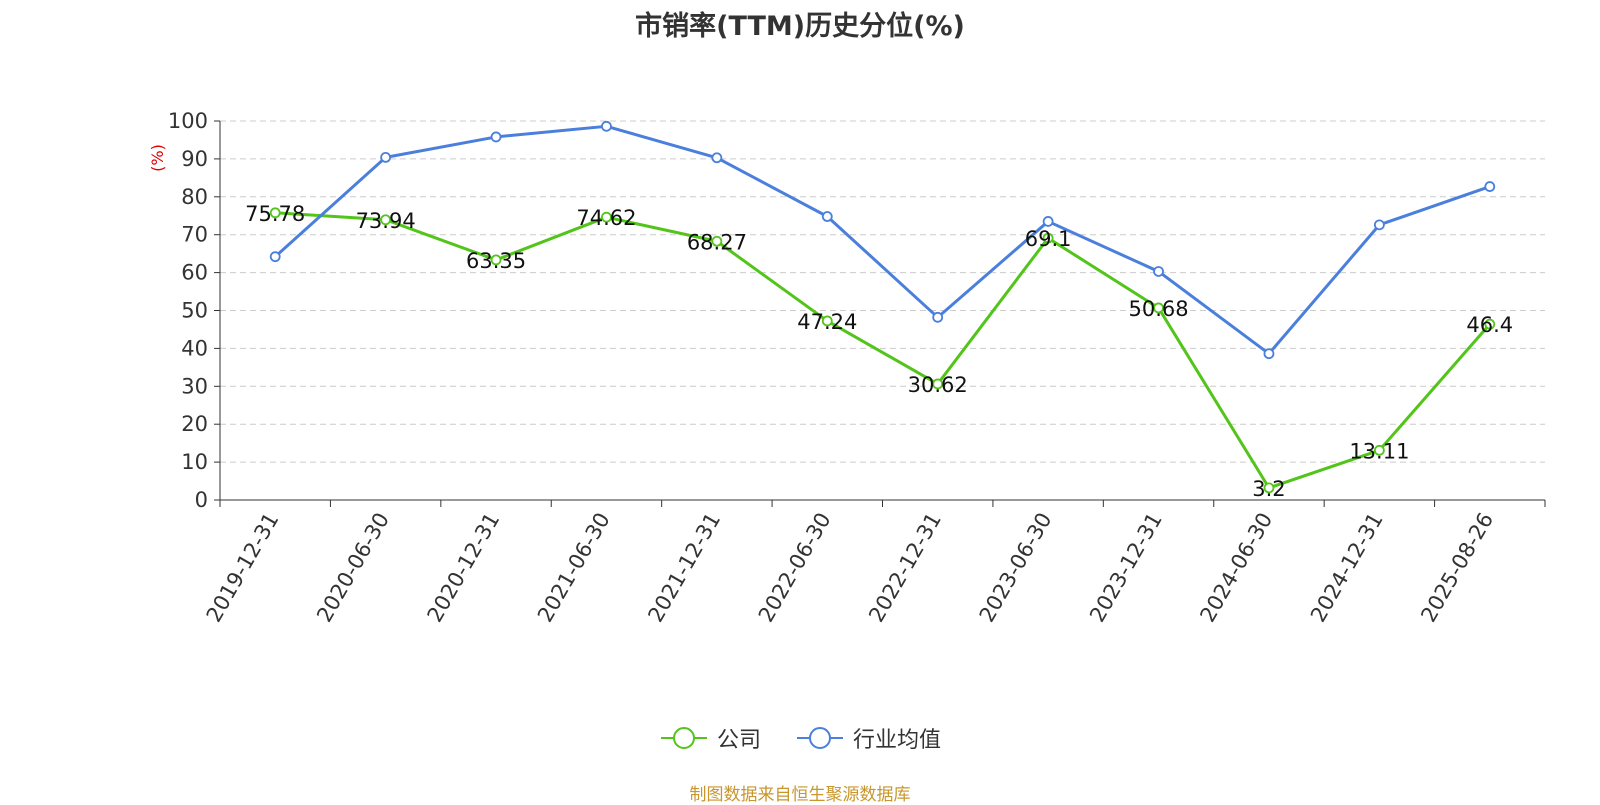 The image size is (1600, 805). What do you see at coordinates (157, 158) in the screenshot?
I see `y-axis-label: (%)` at bounding box center [157, 158].